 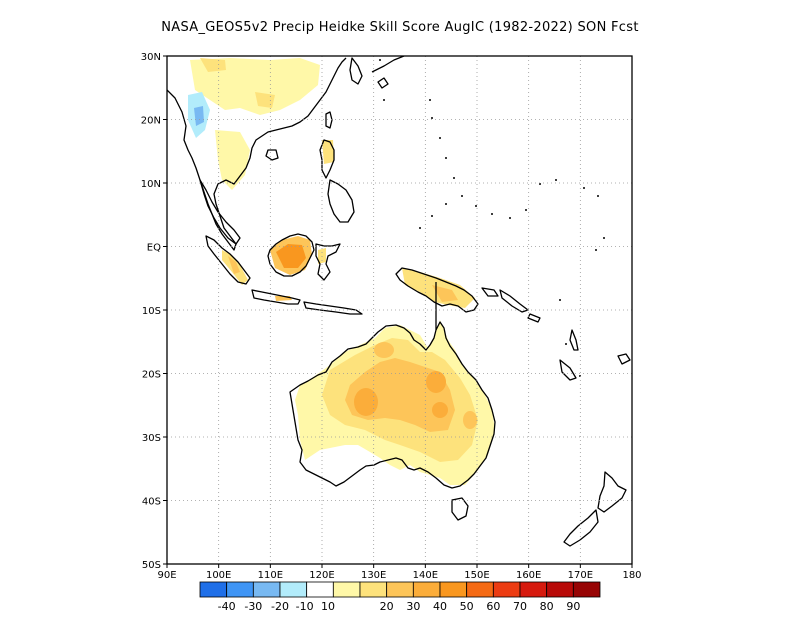 What do you see at coordinates (228, 260) in the screenshot?
I see `coast-sumatra` at bounding box center [228, 260].